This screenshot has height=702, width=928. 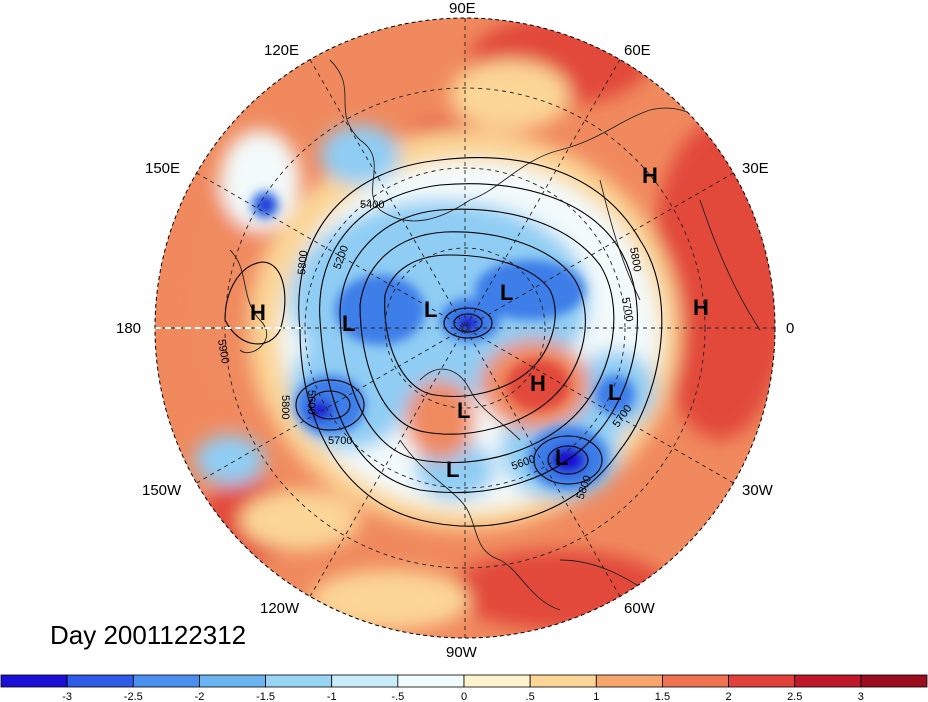 What do you see at coordinates (133, 696) in the screenshot?
I see `colorbar-tick-label: -2.5` at bounding box center [133, 696].